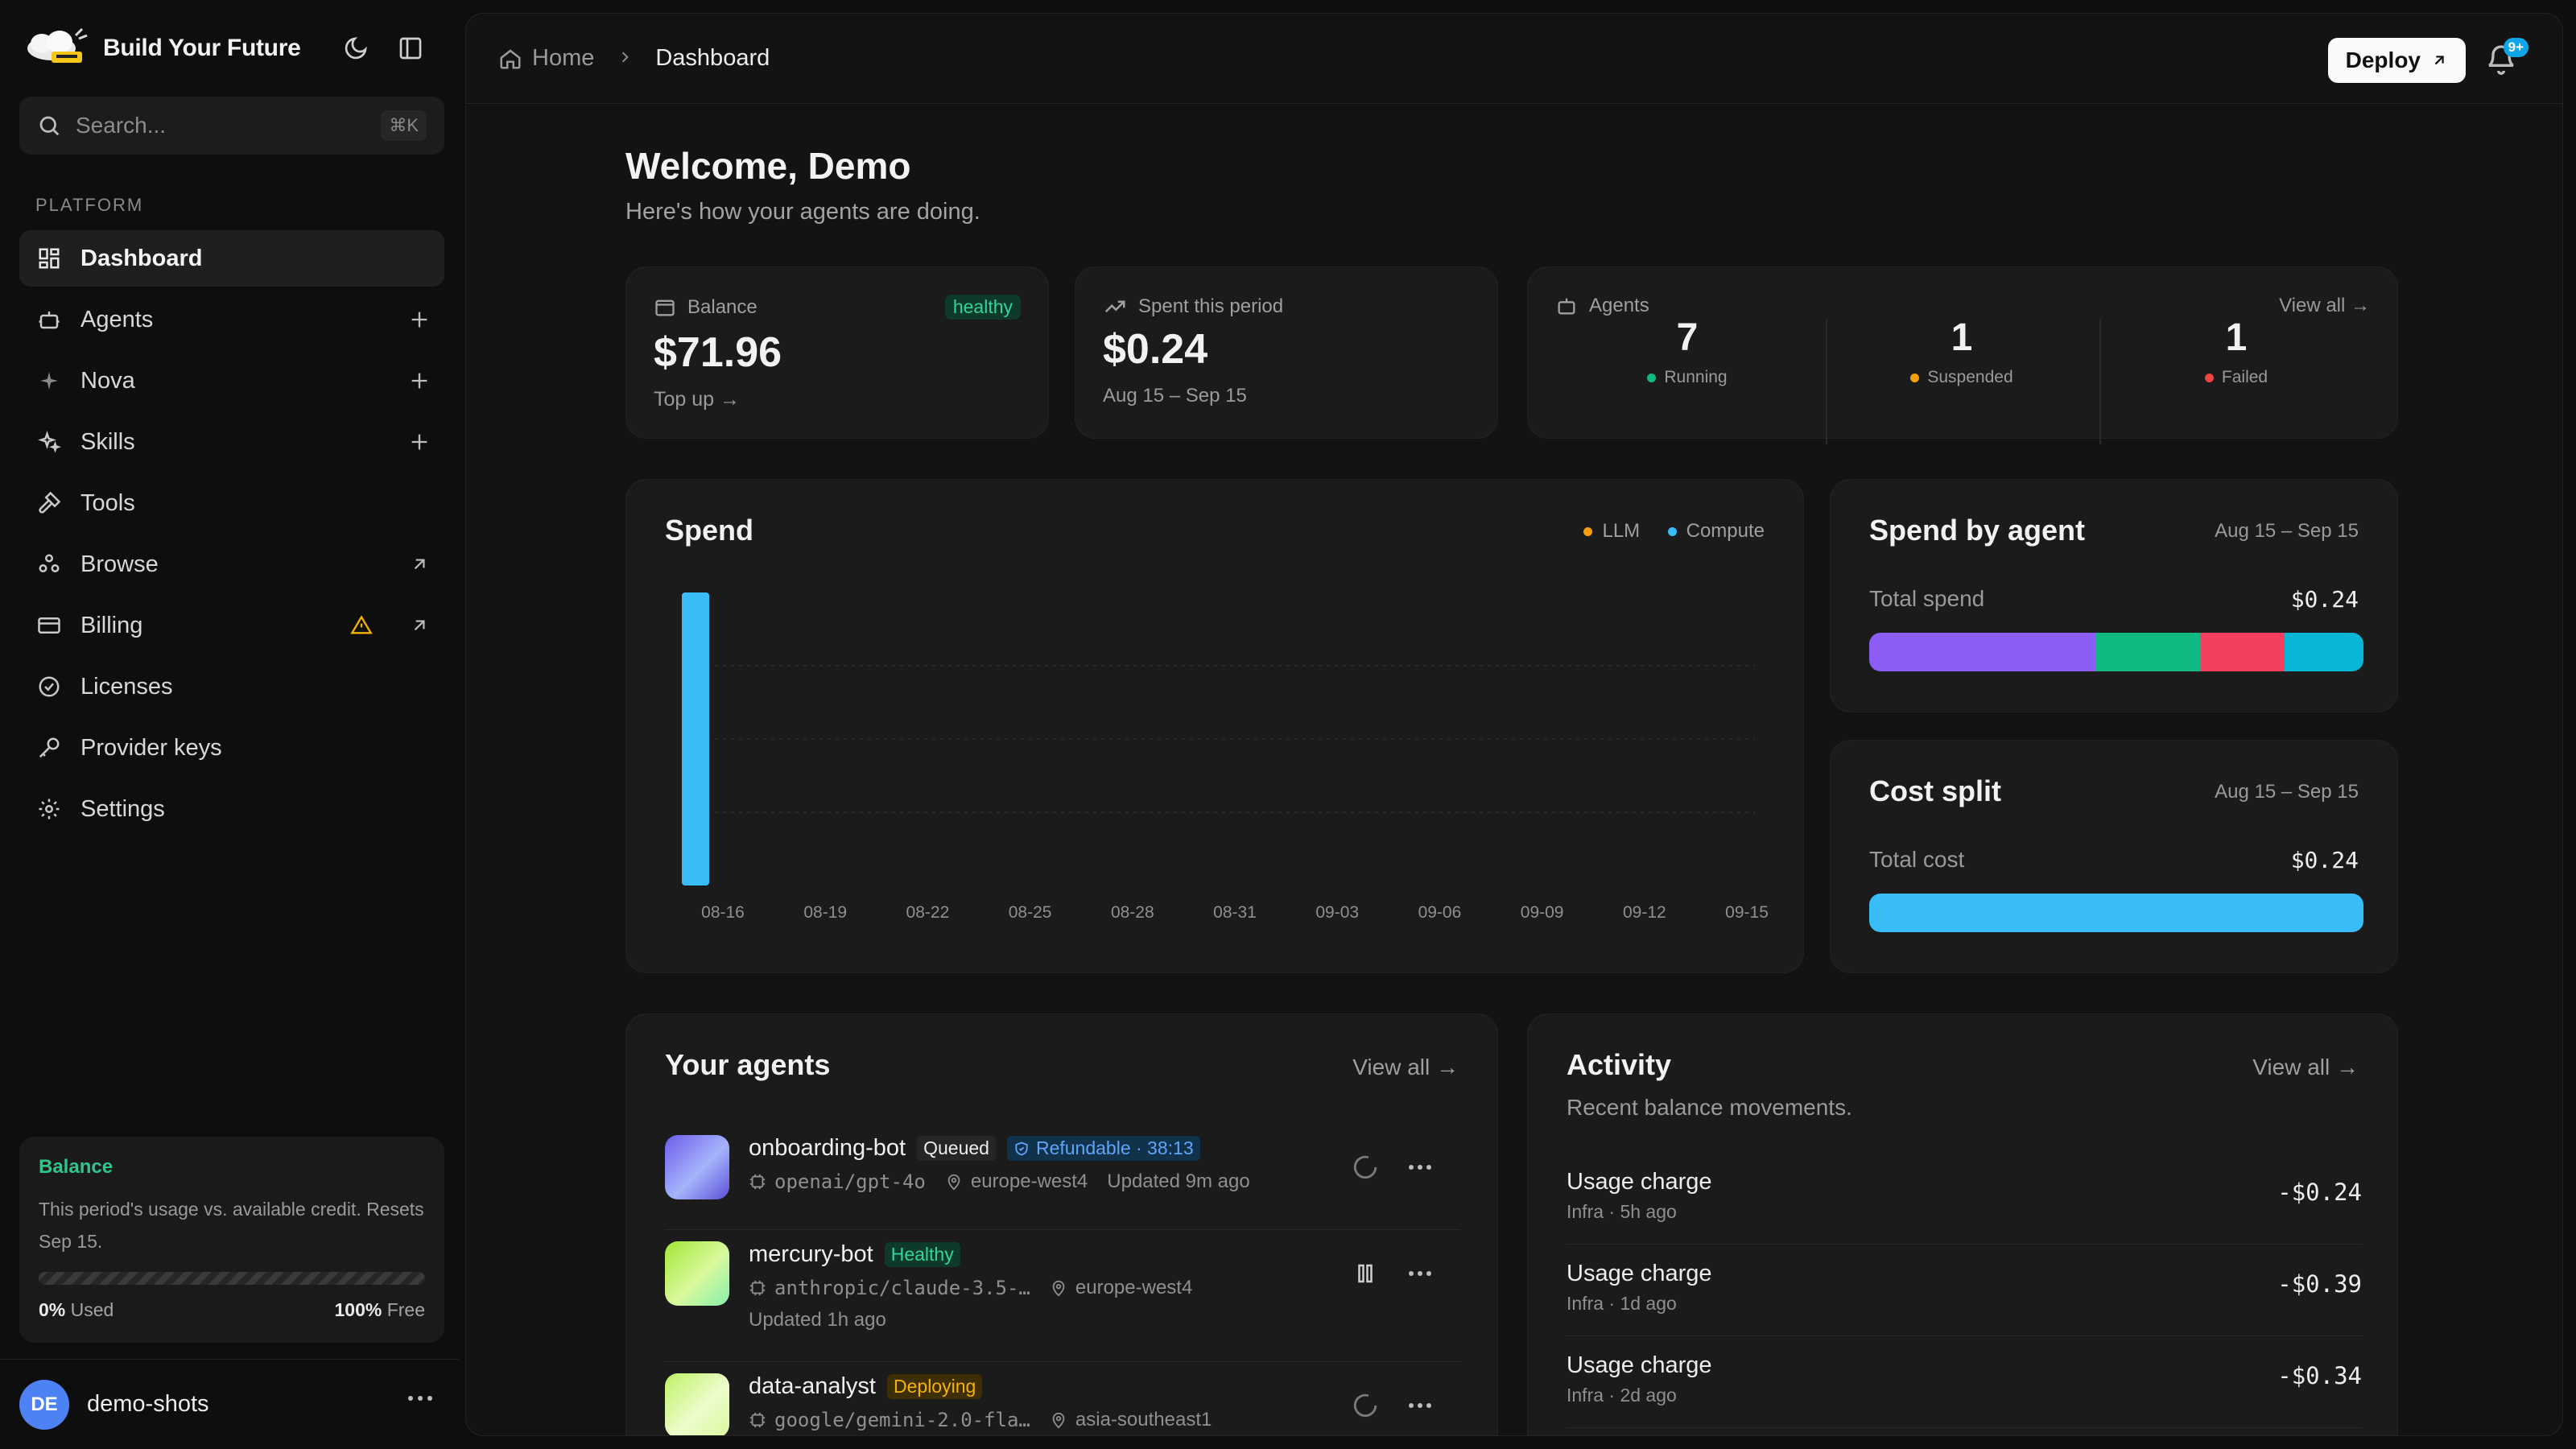 This screenshot has height=1449, width=2576. What do you see at coordinates (231, 564) in the screenshot?
I see `sidebar-item-browse: Browse` at bounding box center [231, 564].